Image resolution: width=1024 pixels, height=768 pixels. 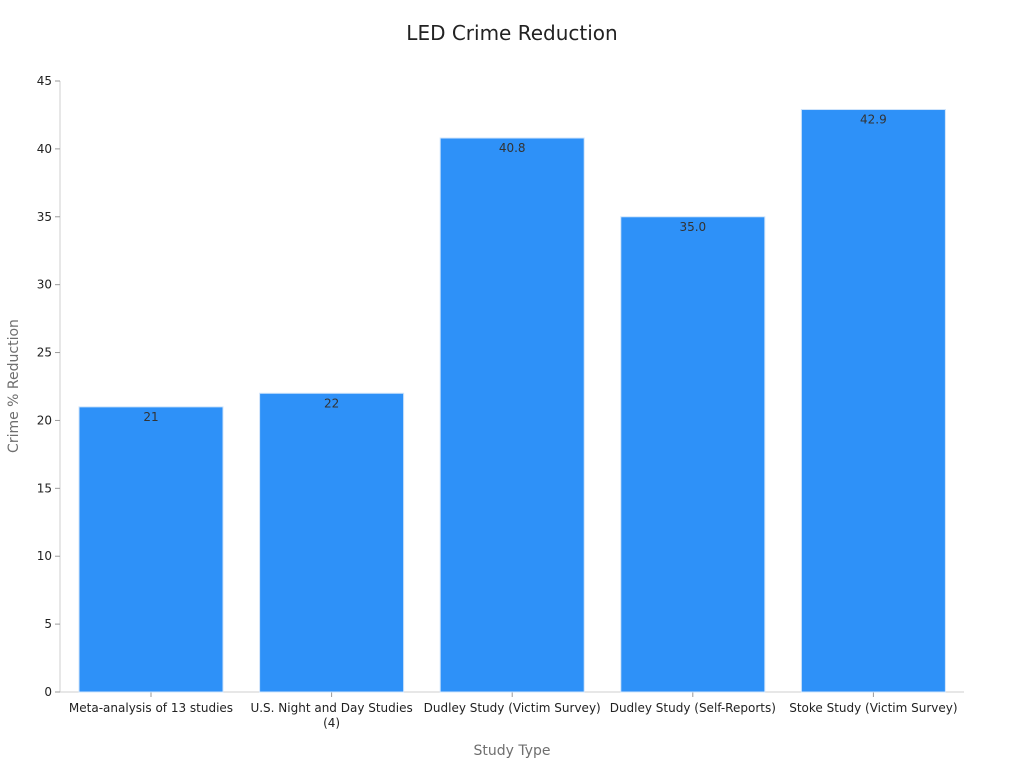 I want to click on x-tick-label: Meta-analysis of 13 studies, so click(x=151, y=708).